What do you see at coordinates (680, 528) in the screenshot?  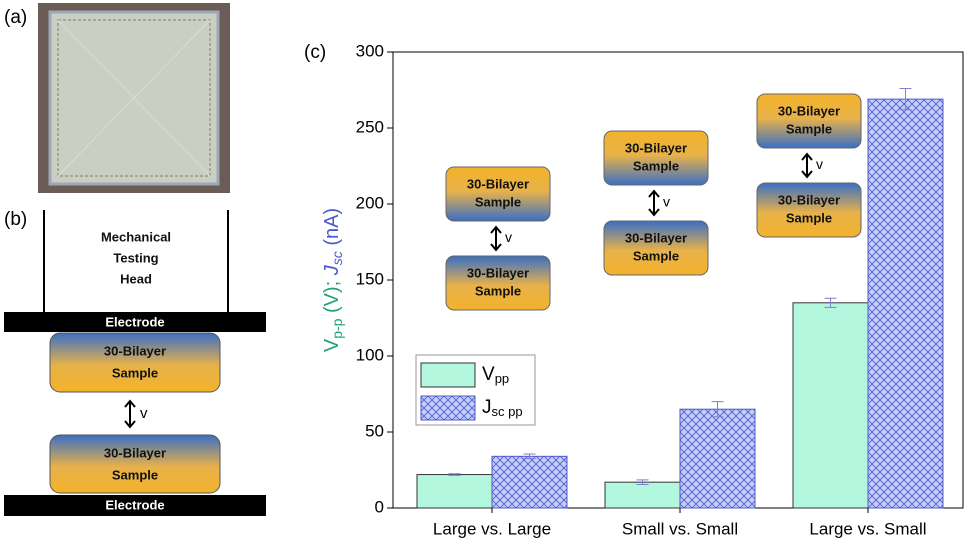 I see `x-tick-label: Small vs. Small` at bounding box center [680, 528].